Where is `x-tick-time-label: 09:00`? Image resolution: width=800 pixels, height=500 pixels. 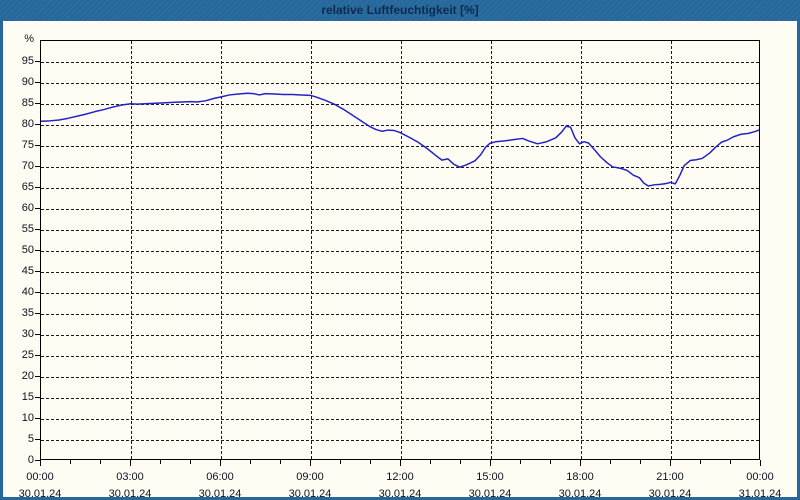
x-tick-time-label: 09:00 is located at coordinates (310, 477).